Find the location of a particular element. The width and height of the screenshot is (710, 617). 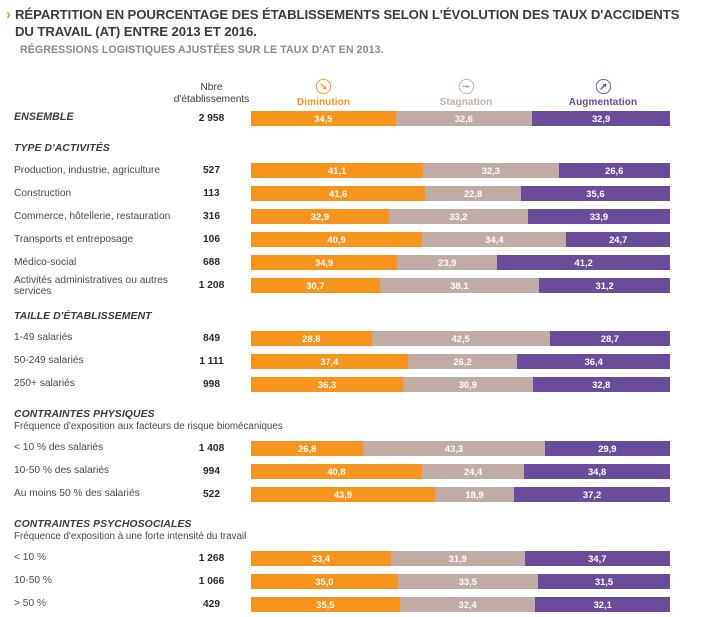

bar-segment-stagnation: 43,3 is located at coordinates (454, 448).